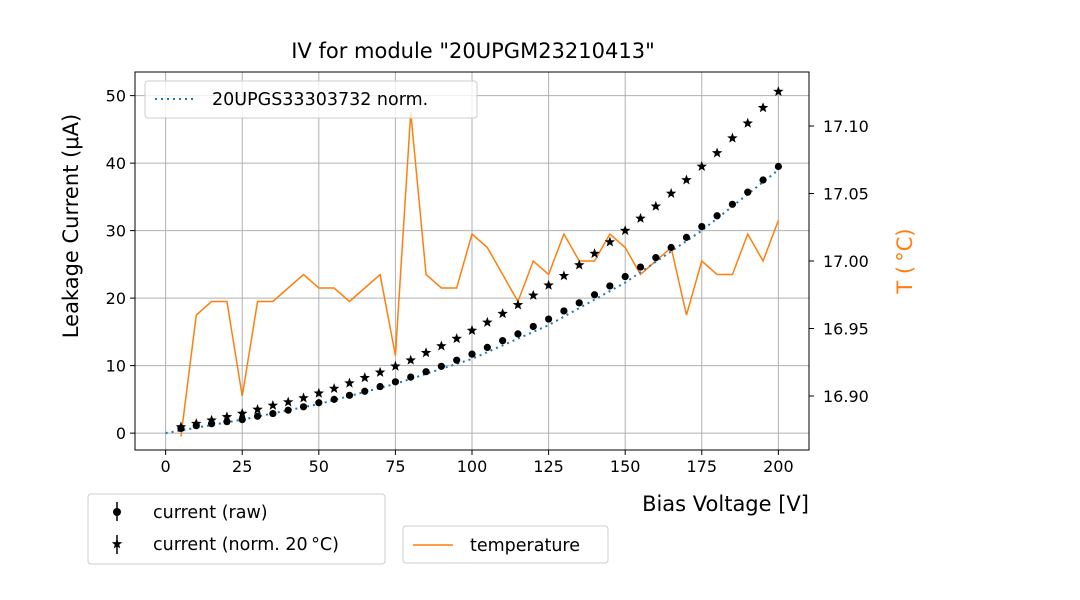  I want to click on y-tick-label: 30, so click(116, 231).